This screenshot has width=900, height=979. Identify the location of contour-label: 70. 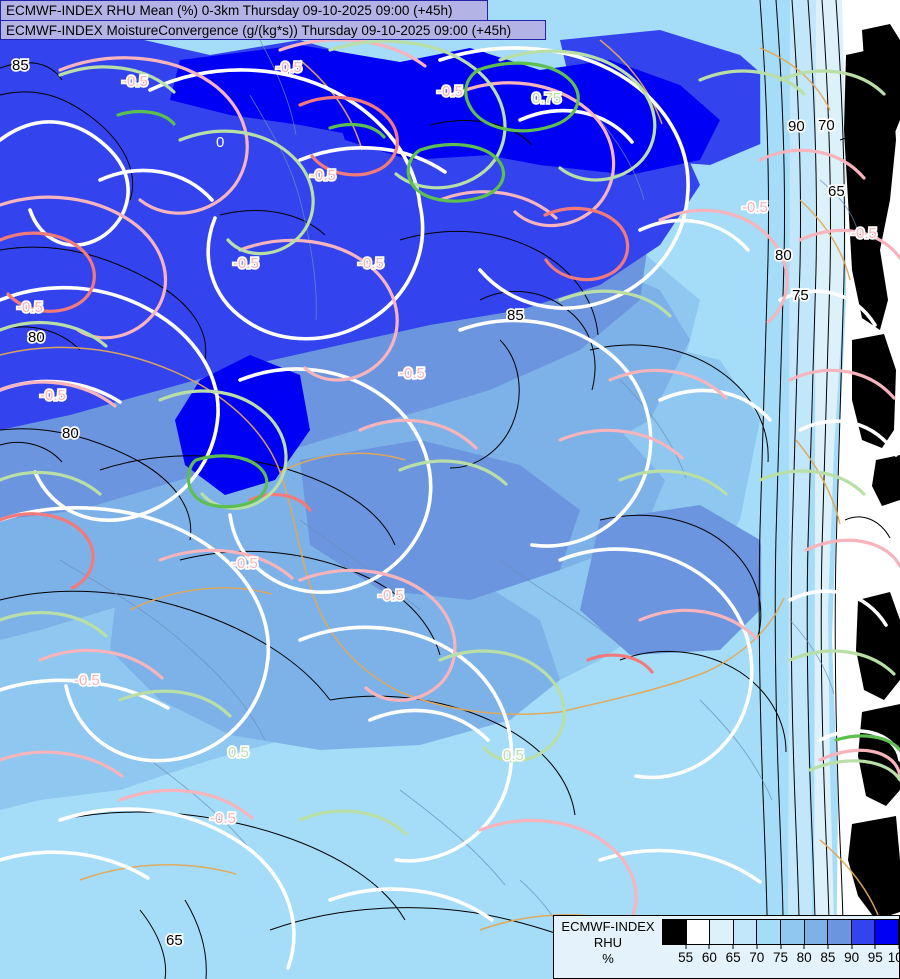
(826, 125).